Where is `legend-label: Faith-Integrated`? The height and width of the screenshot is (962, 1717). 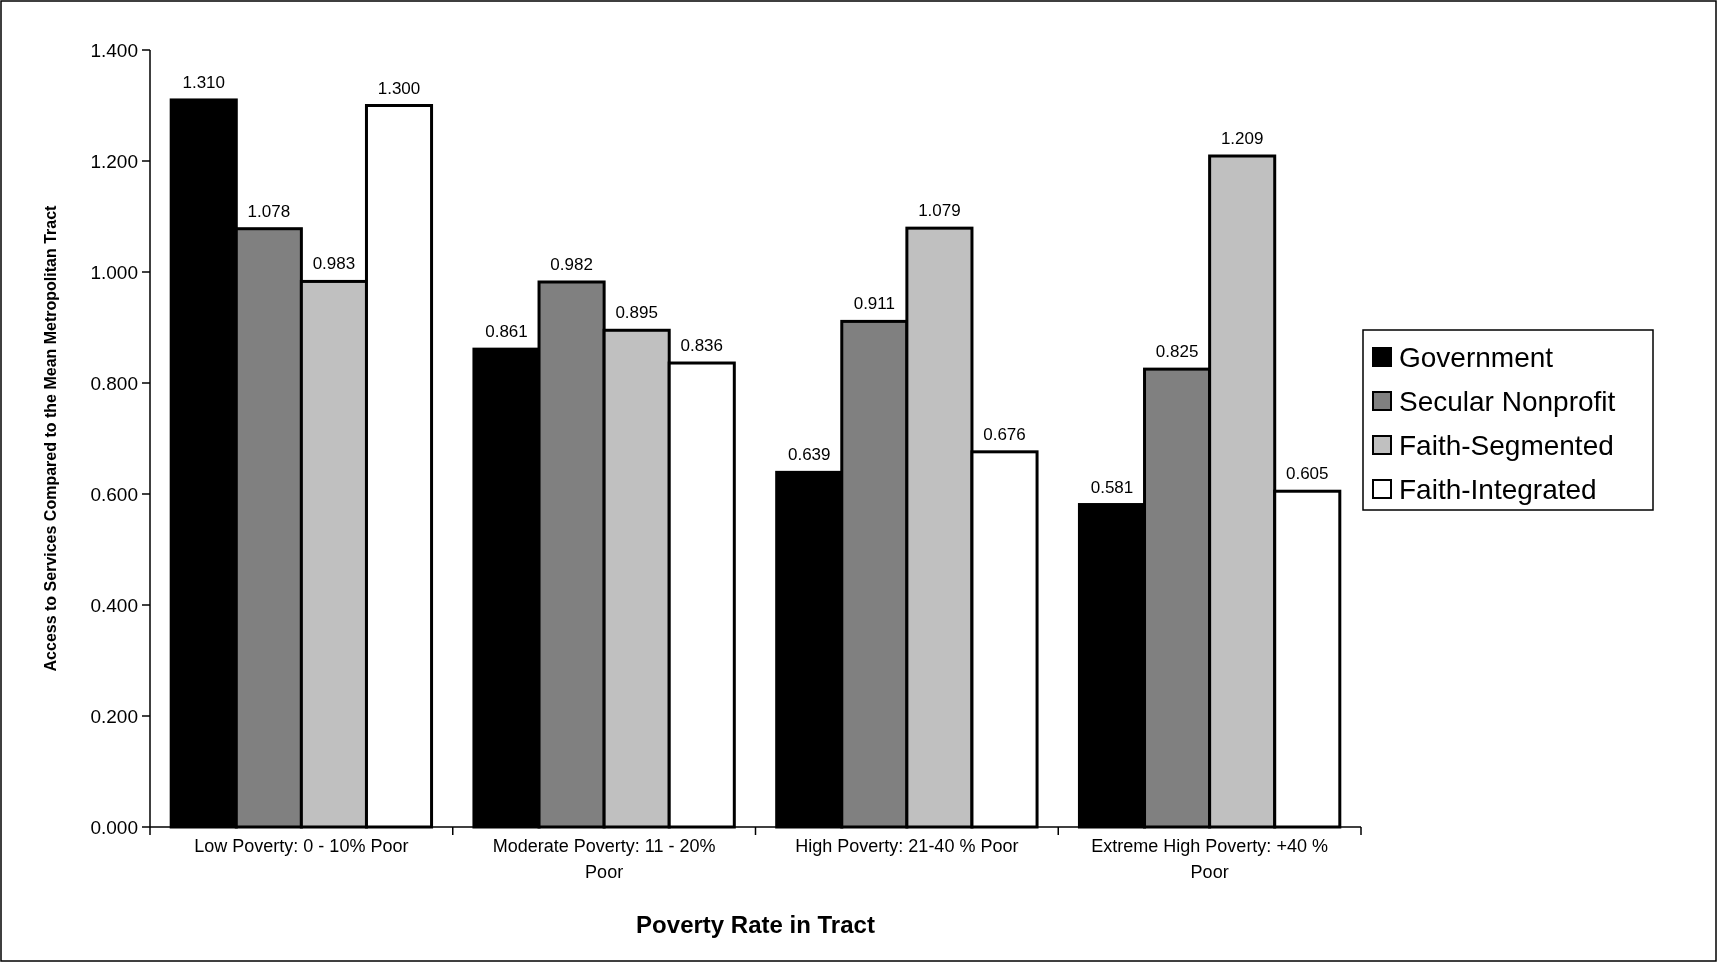 legend-label: Faith-Integrated is located at coordinates (1498, 489).